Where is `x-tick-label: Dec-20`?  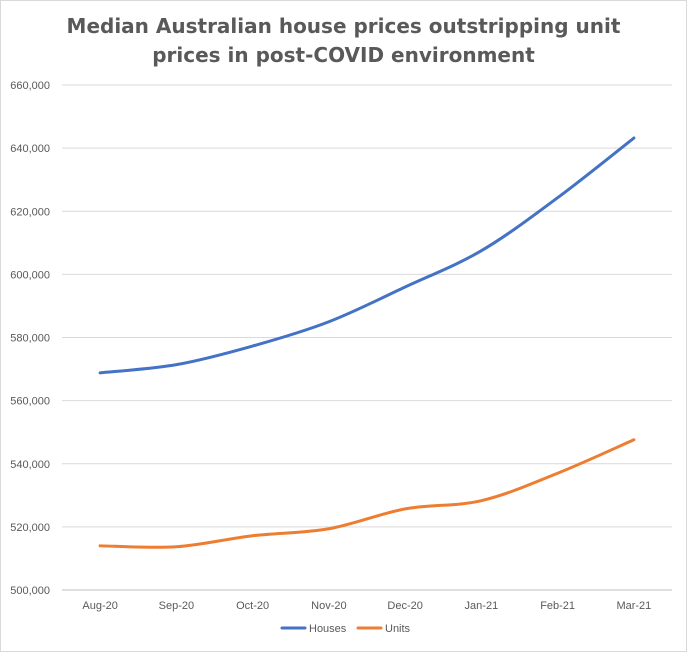
x-tick-label: Dec-20 is located at coordinates (404, 606).